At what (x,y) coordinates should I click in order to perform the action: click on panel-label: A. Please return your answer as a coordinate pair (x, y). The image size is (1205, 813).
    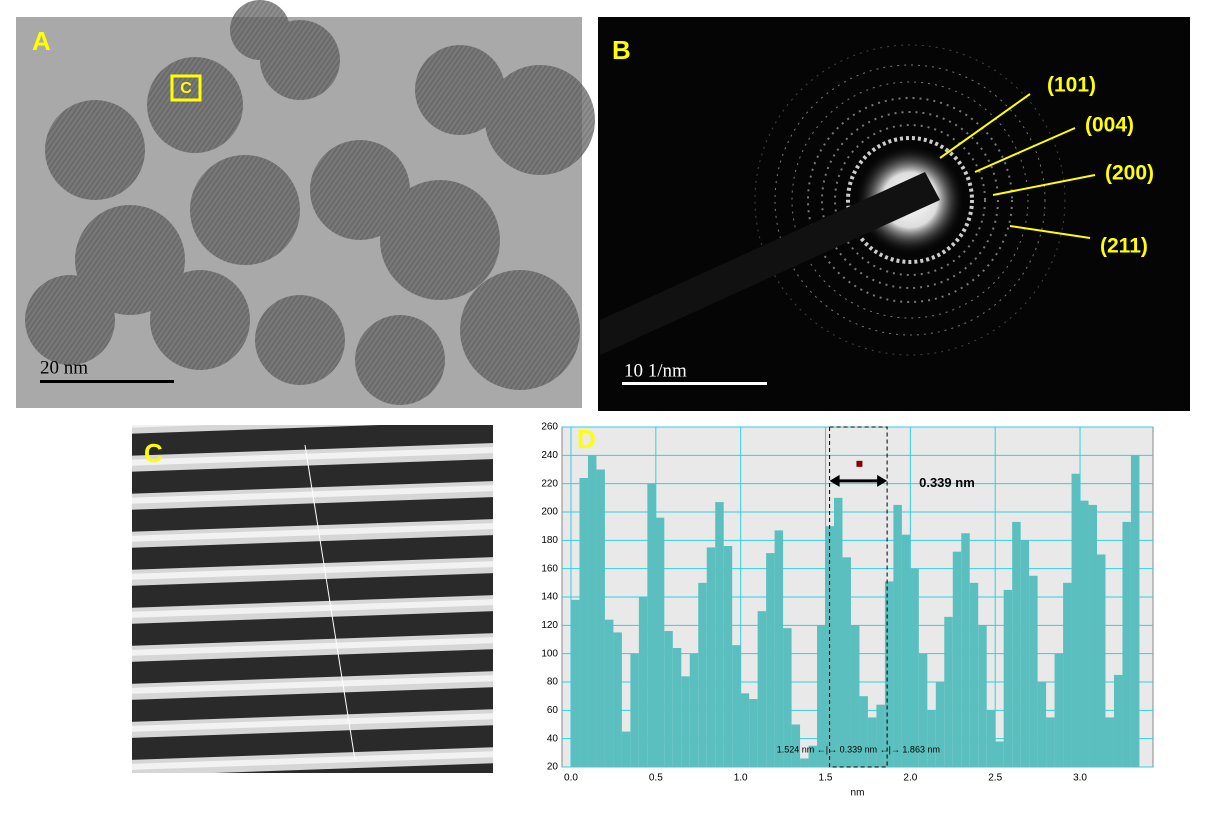
    Looking at the image, I should click on (41, 41).